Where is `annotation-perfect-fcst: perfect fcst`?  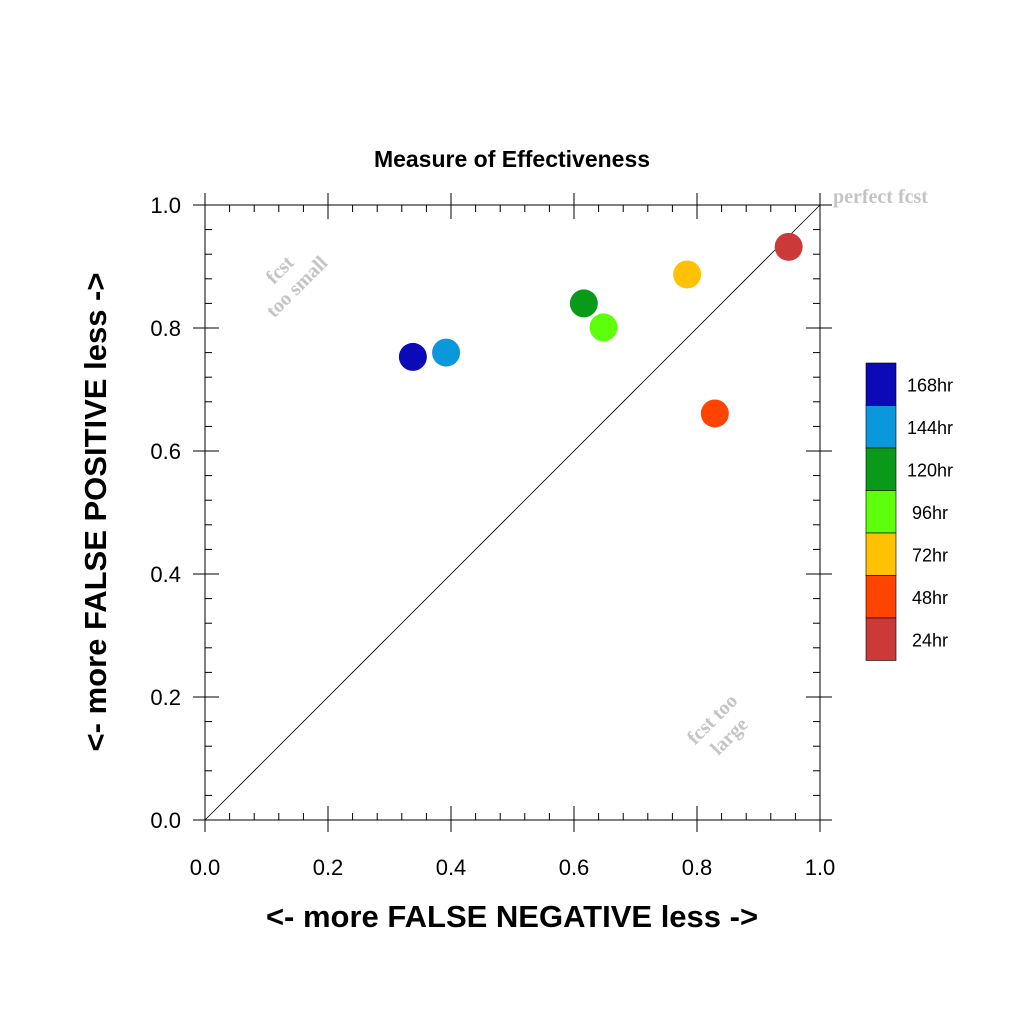 annotation-perfect-fcst: perfect fcst is located at coordinates (880, 197).